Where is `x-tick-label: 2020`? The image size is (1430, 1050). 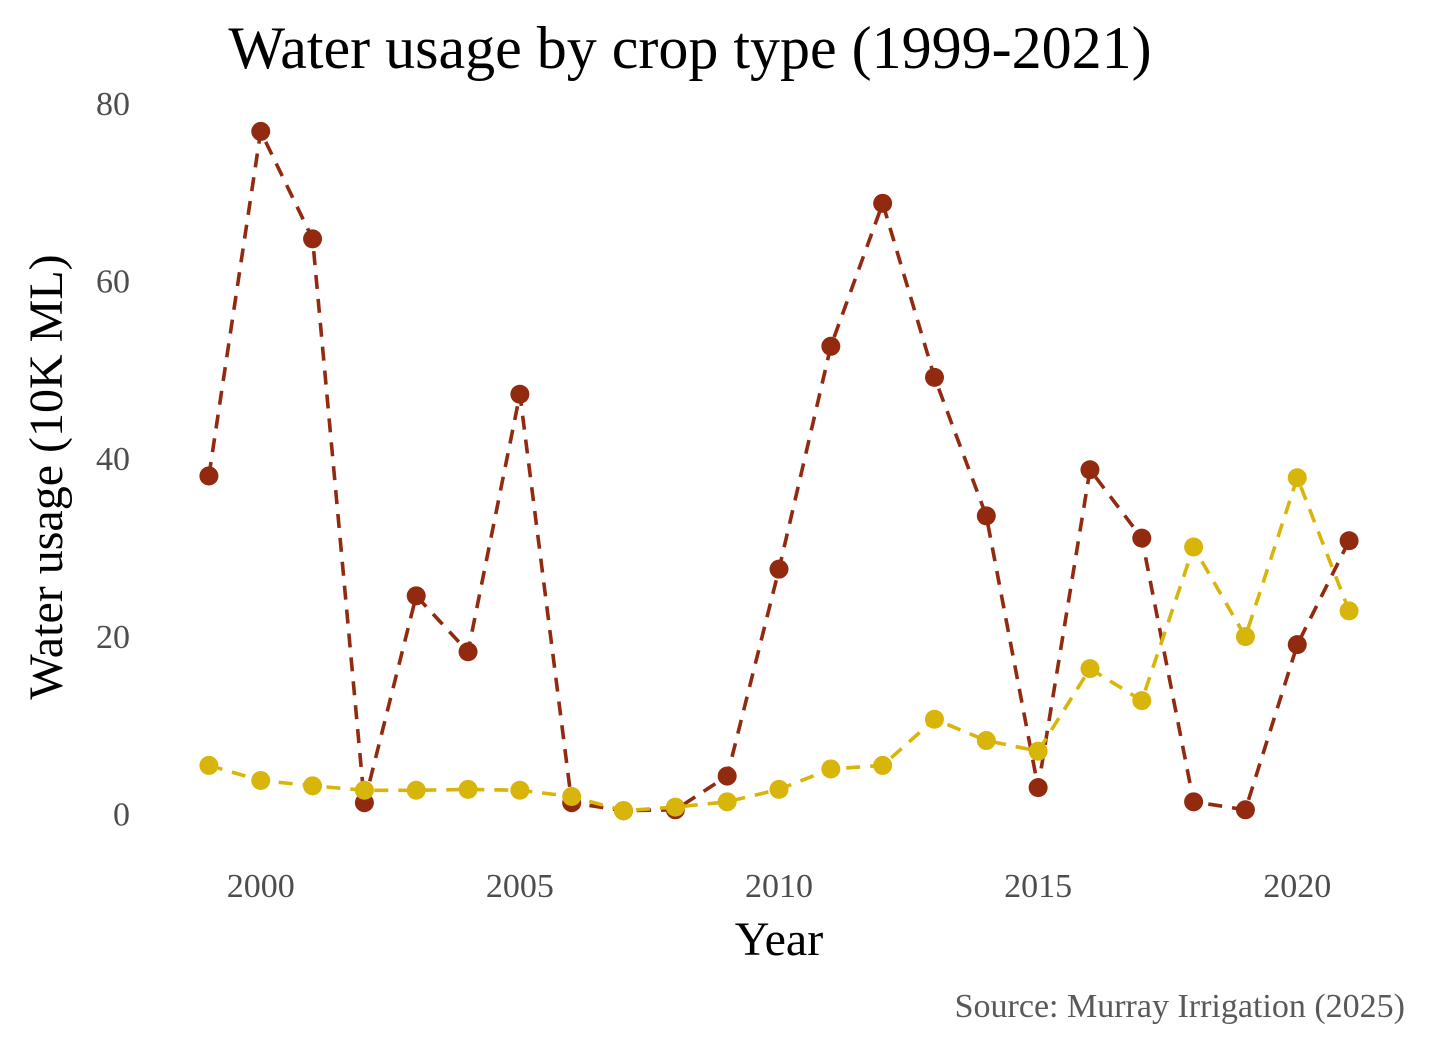 x-tick-label: 2020 is located at coordinates (1297, 886).